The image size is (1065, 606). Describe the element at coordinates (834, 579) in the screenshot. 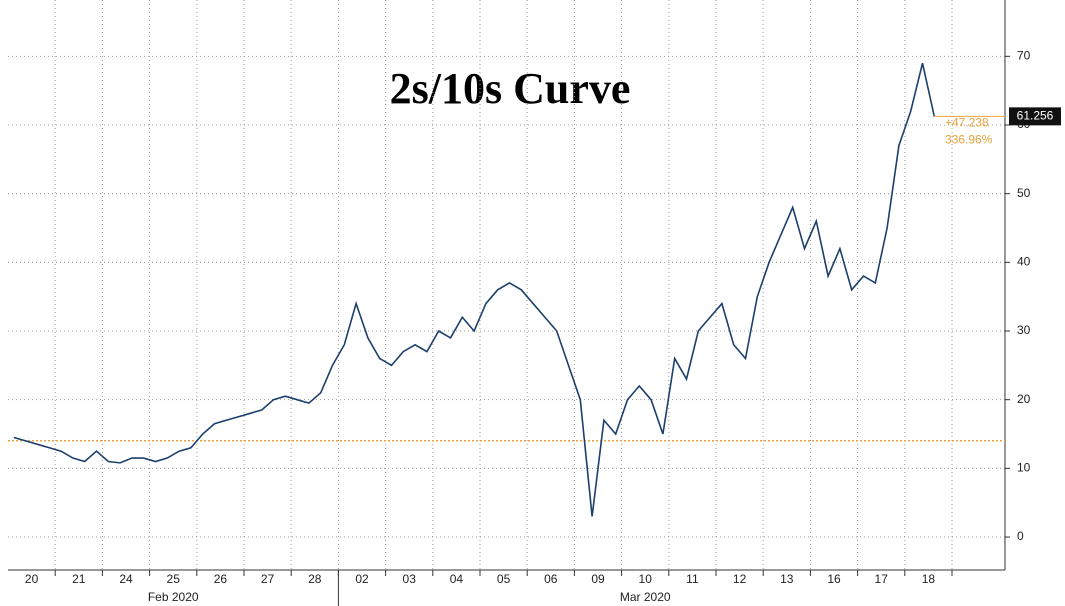

I see `x-tick-label: 16` at that location.